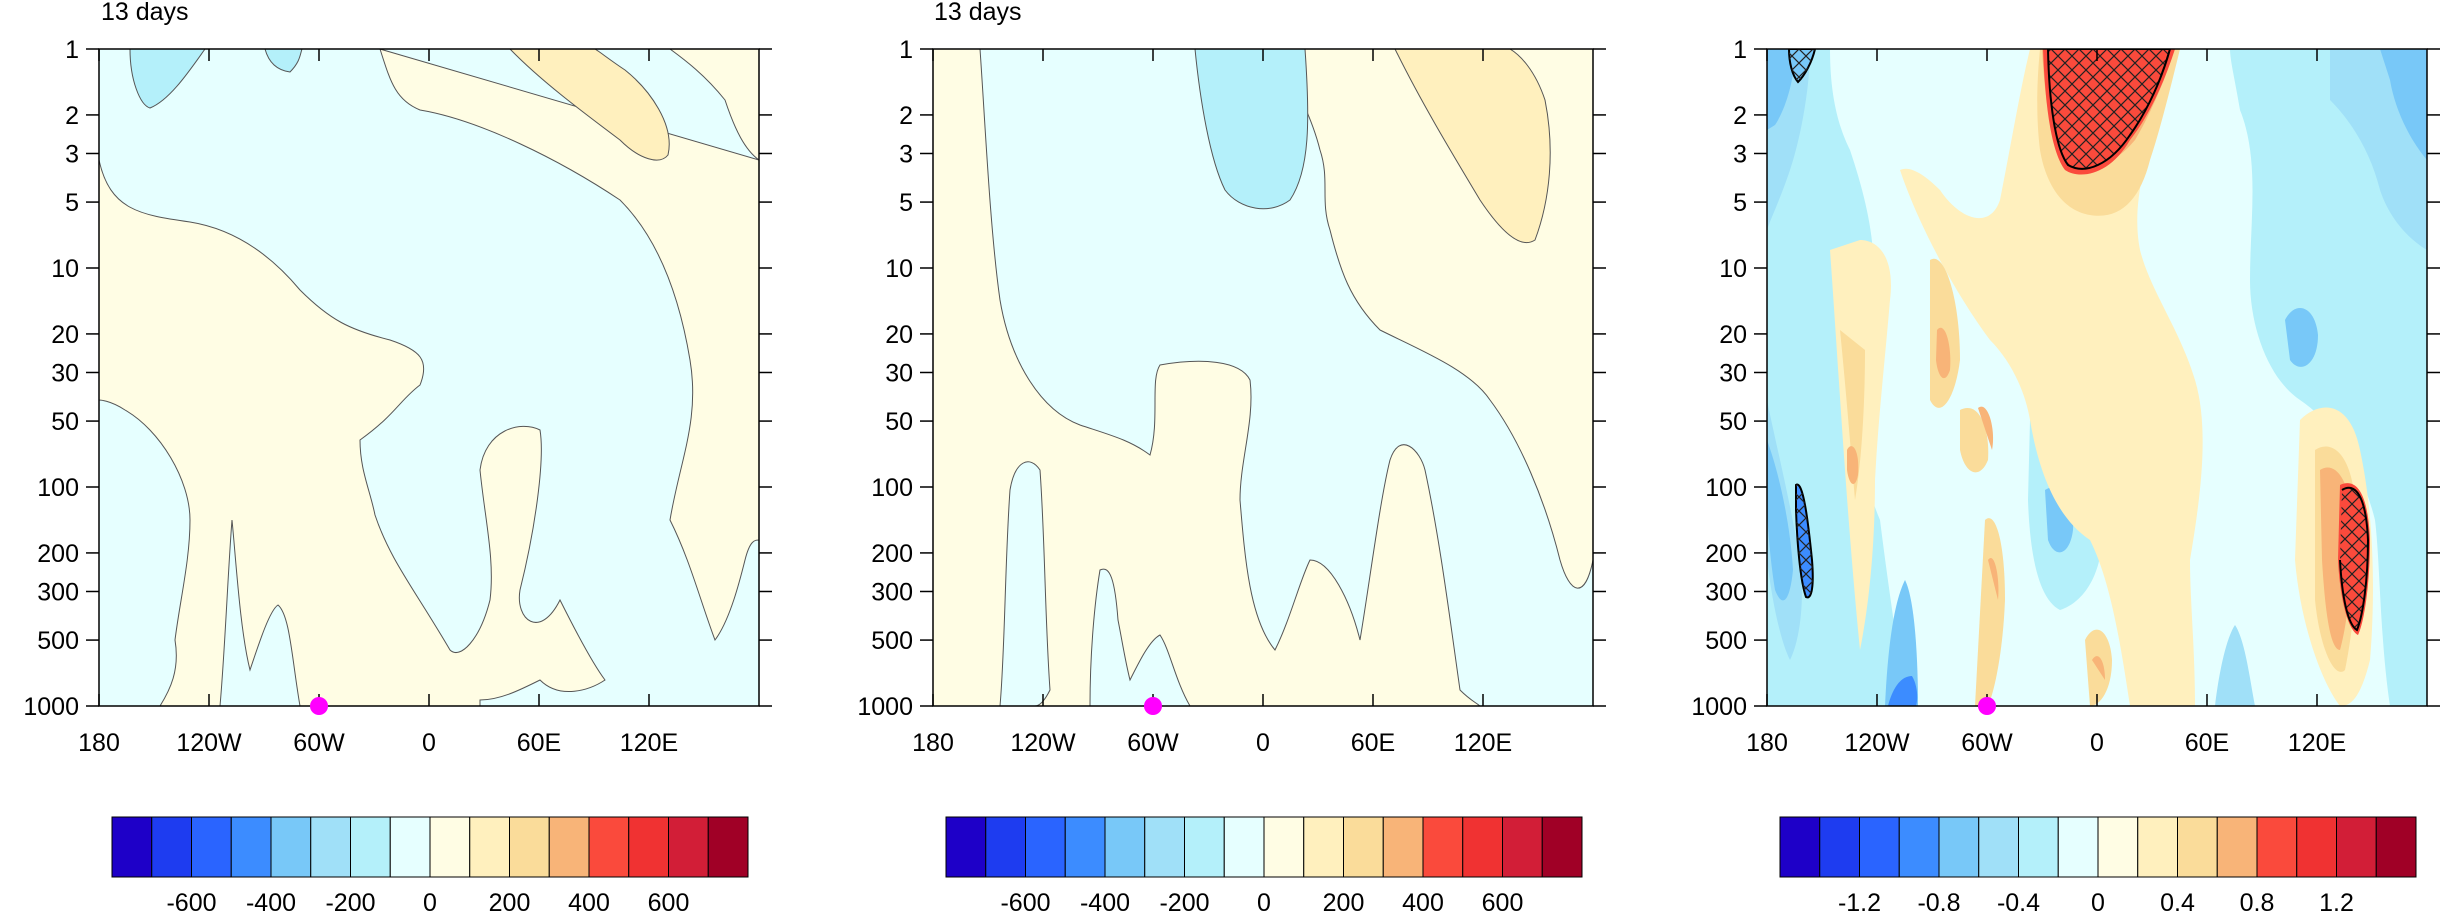  I want to click on panel-3-pos-mid3, so click(1986, 428).